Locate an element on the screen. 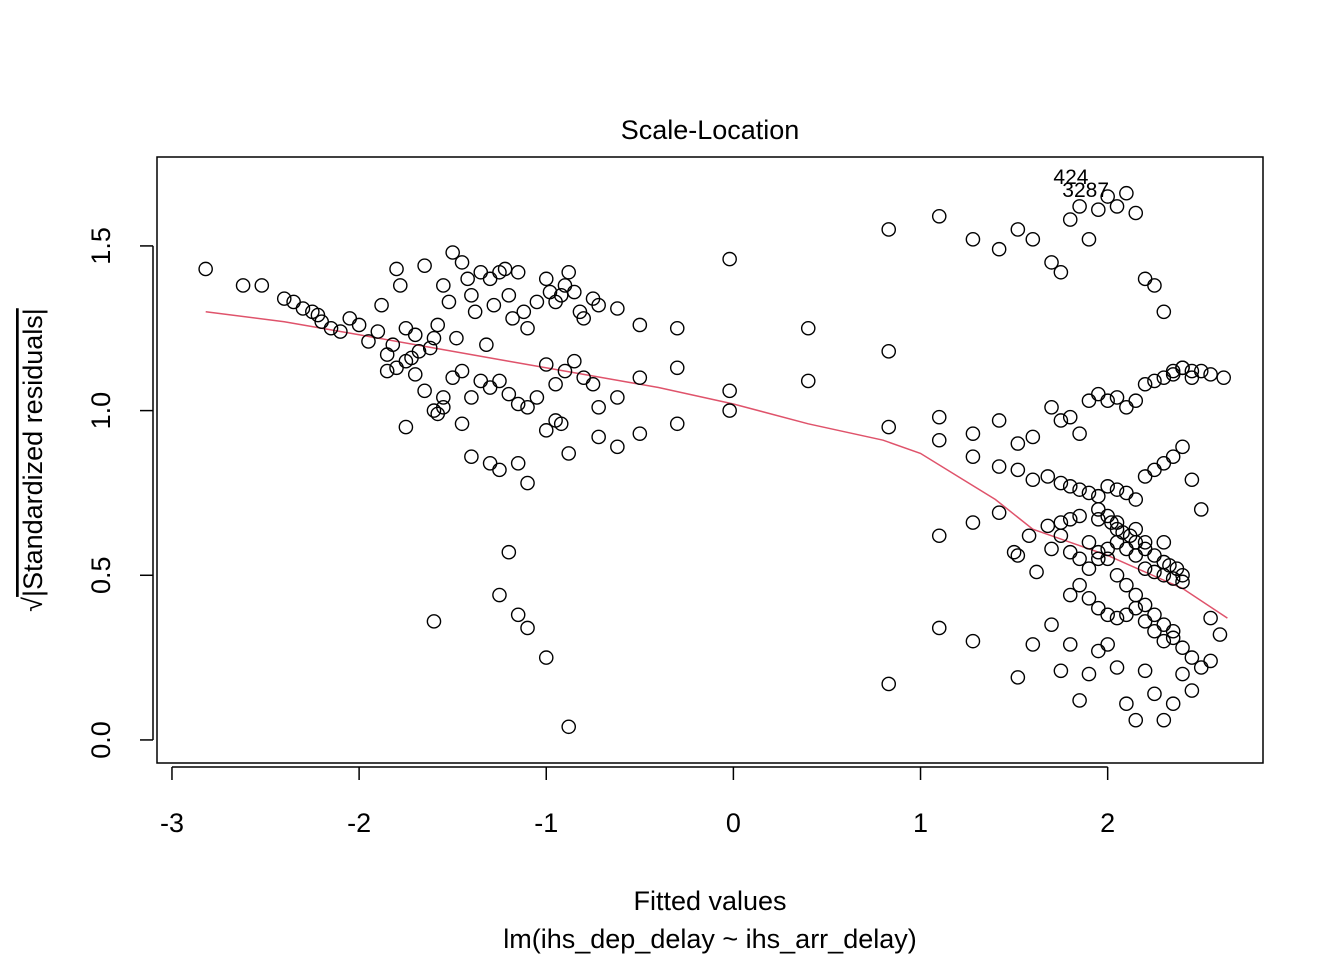 The width and height of the screenshot is (1344, 960). chart-title: Scale-Location is located at coordinates (710, 130).